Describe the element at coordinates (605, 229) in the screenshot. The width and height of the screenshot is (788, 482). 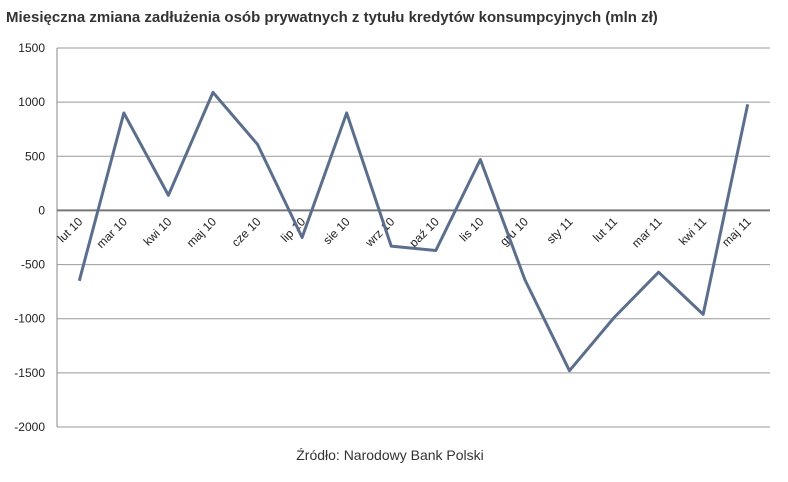
I see `x-tick-label: lut 11` at that location.